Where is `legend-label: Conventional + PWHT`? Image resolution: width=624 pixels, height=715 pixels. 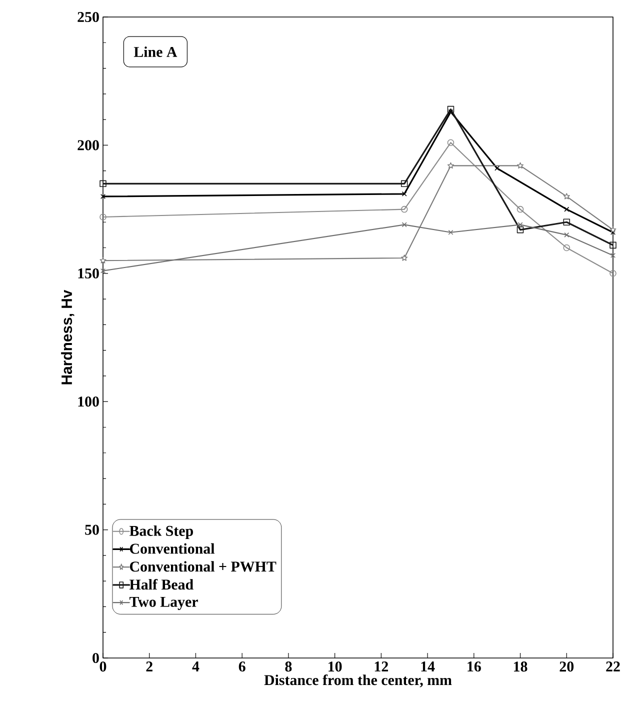 legend-label: Conventional + PWHT is located at coordinates (203, 566).